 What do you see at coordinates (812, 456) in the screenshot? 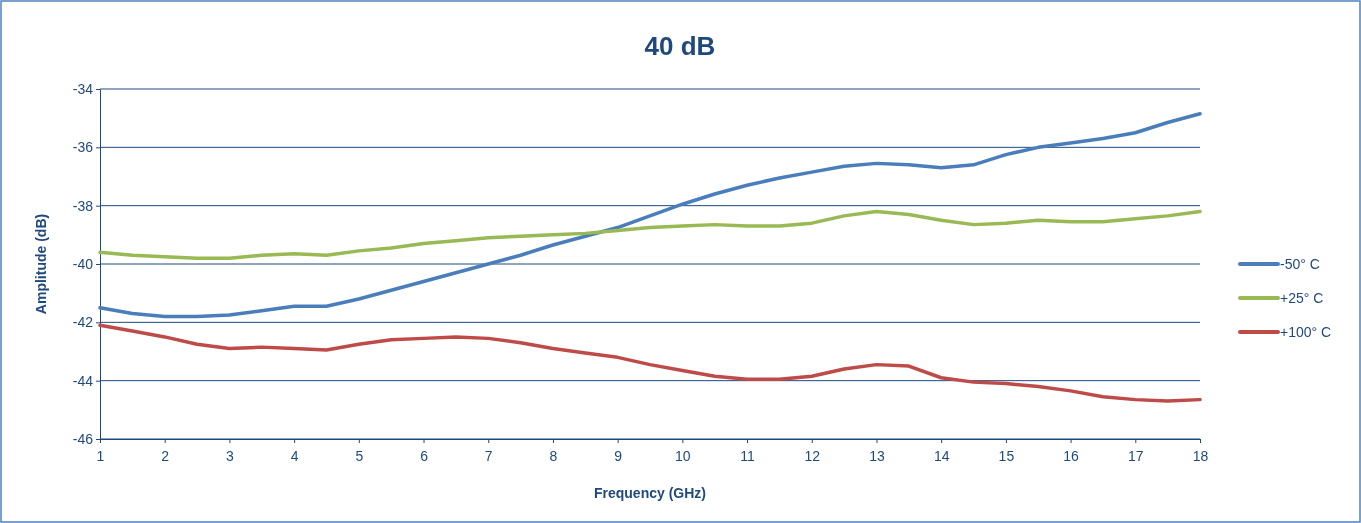
I see `x-tick-label: 12` at bounding box center [812, 456].